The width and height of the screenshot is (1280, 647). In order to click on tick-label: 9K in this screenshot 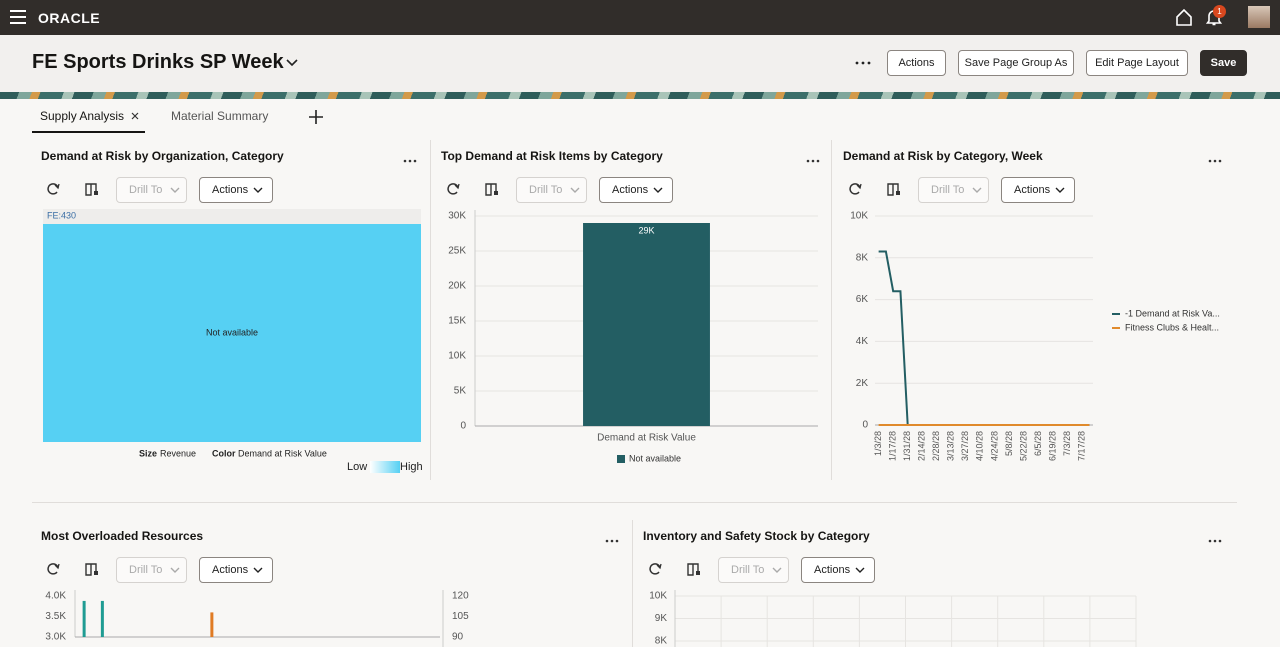, I will do `click(661, 618)`.